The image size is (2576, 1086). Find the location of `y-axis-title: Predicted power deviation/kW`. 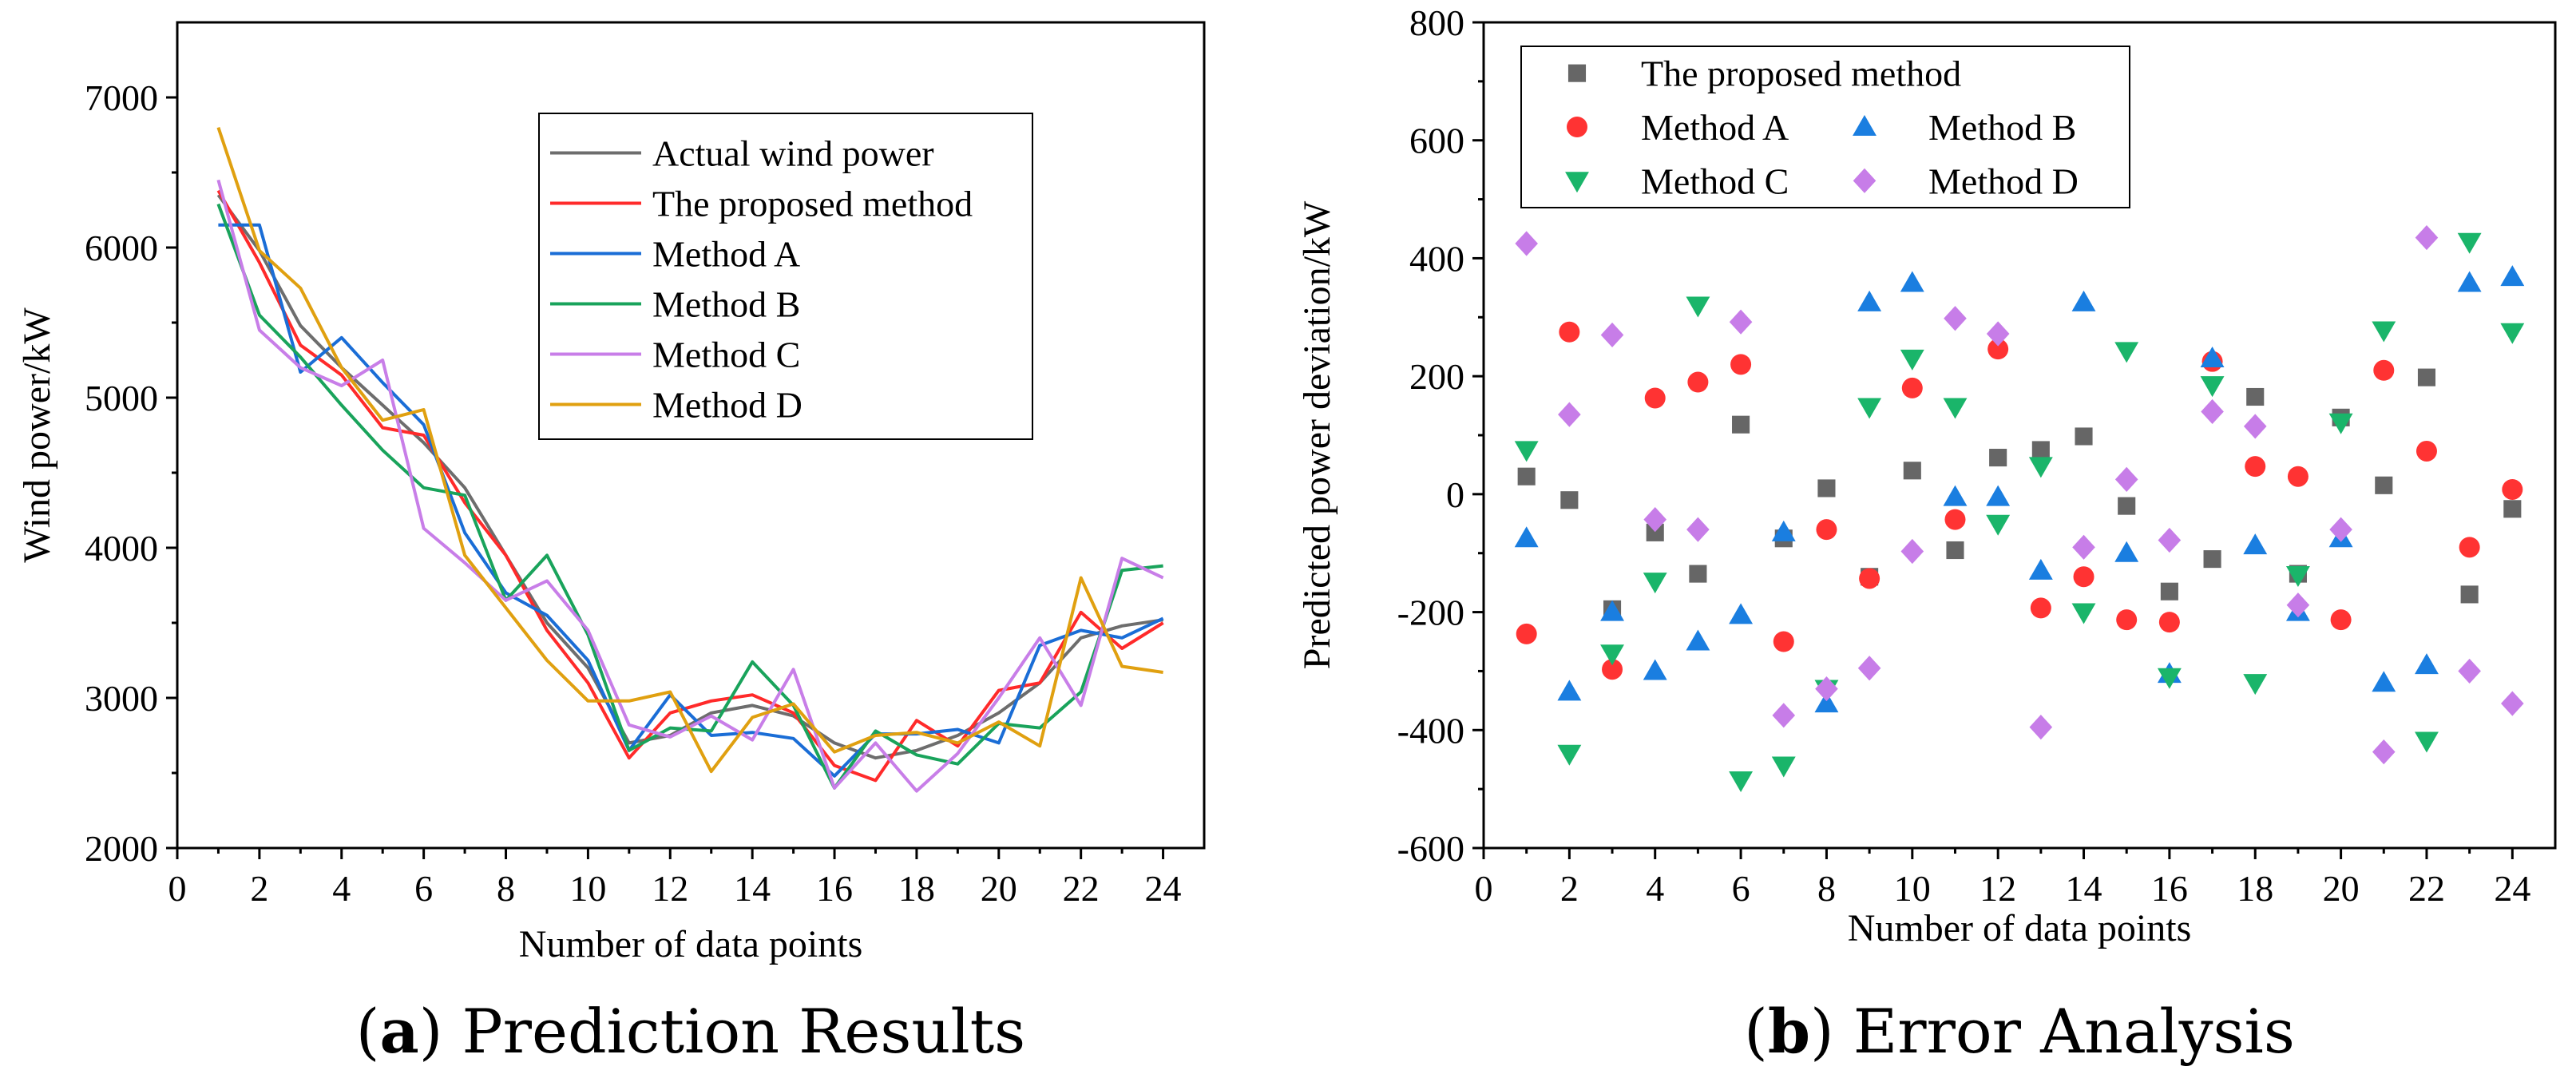

y-axis-title: Predicted power deviation/kW is located at coordinates (1317, 434).